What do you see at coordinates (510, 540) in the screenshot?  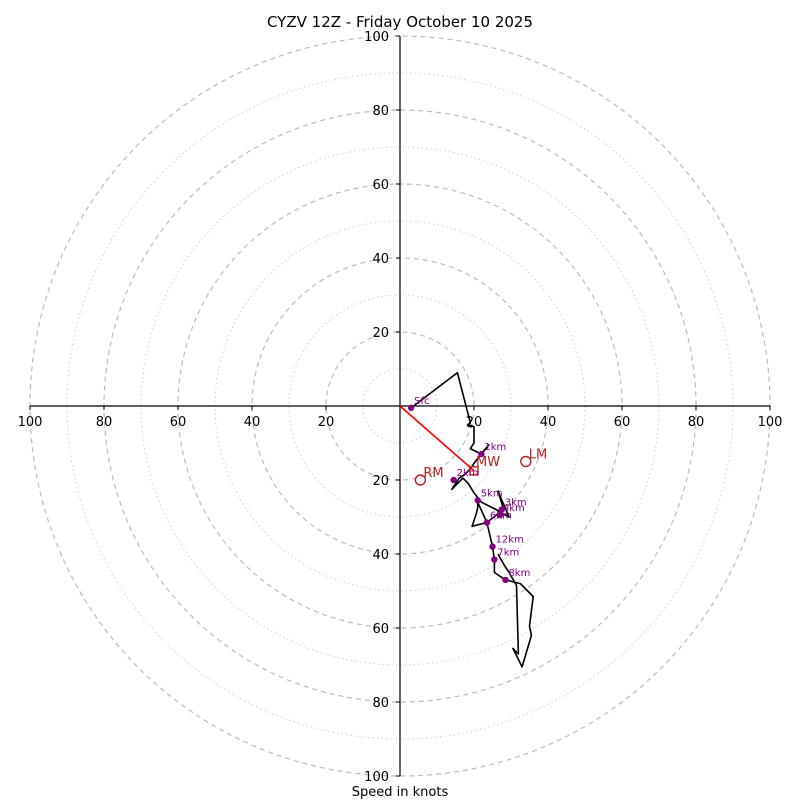 I see `height-marker-label: 12km` at bounding box center [510, 540].